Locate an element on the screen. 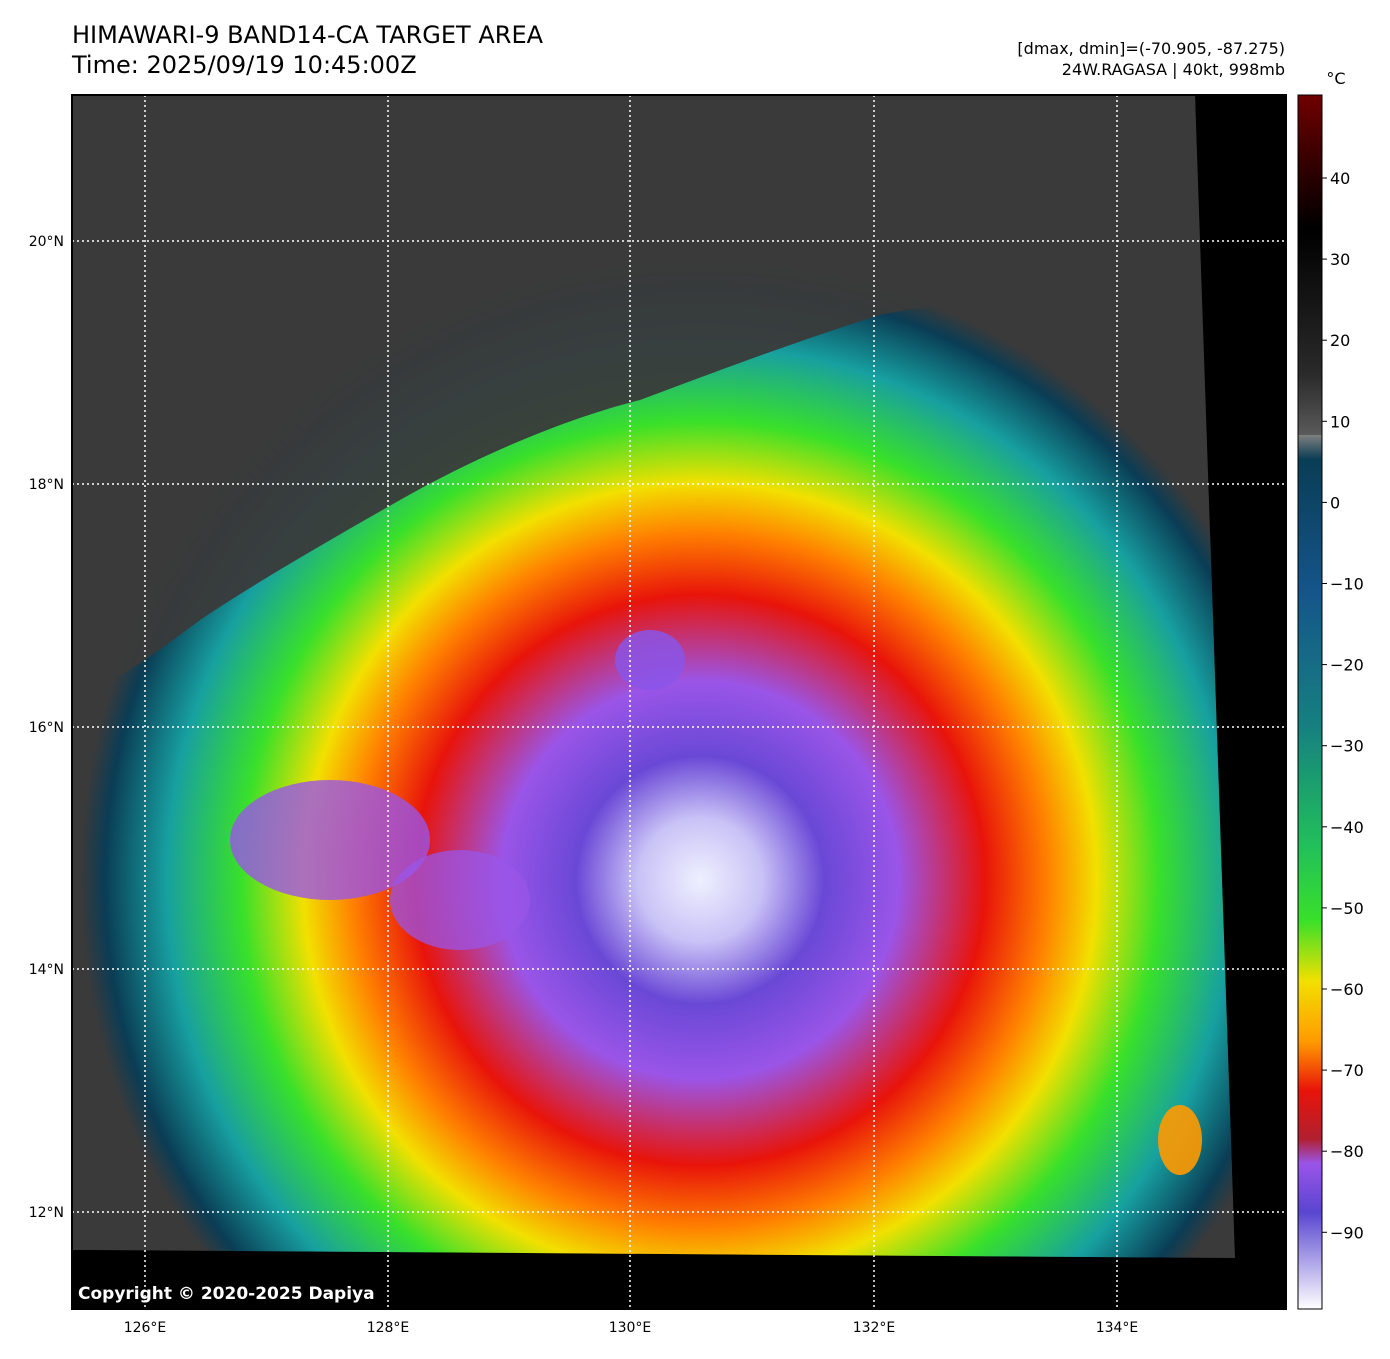  colorbar-tick-label: −10 is located at coordinates (1347, 584).